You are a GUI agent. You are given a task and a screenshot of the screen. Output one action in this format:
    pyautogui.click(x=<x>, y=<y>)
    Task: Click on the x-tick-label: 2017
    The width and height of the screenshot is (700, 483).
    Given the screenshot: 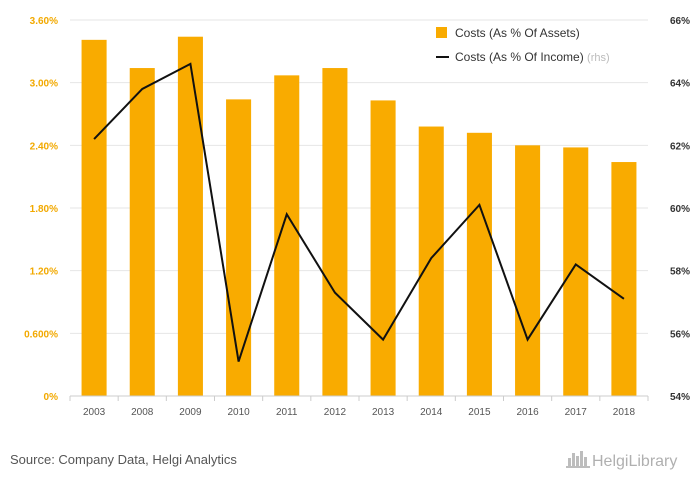 What is the action you would take?
    pyautogui.click(x=576, y=412)
    